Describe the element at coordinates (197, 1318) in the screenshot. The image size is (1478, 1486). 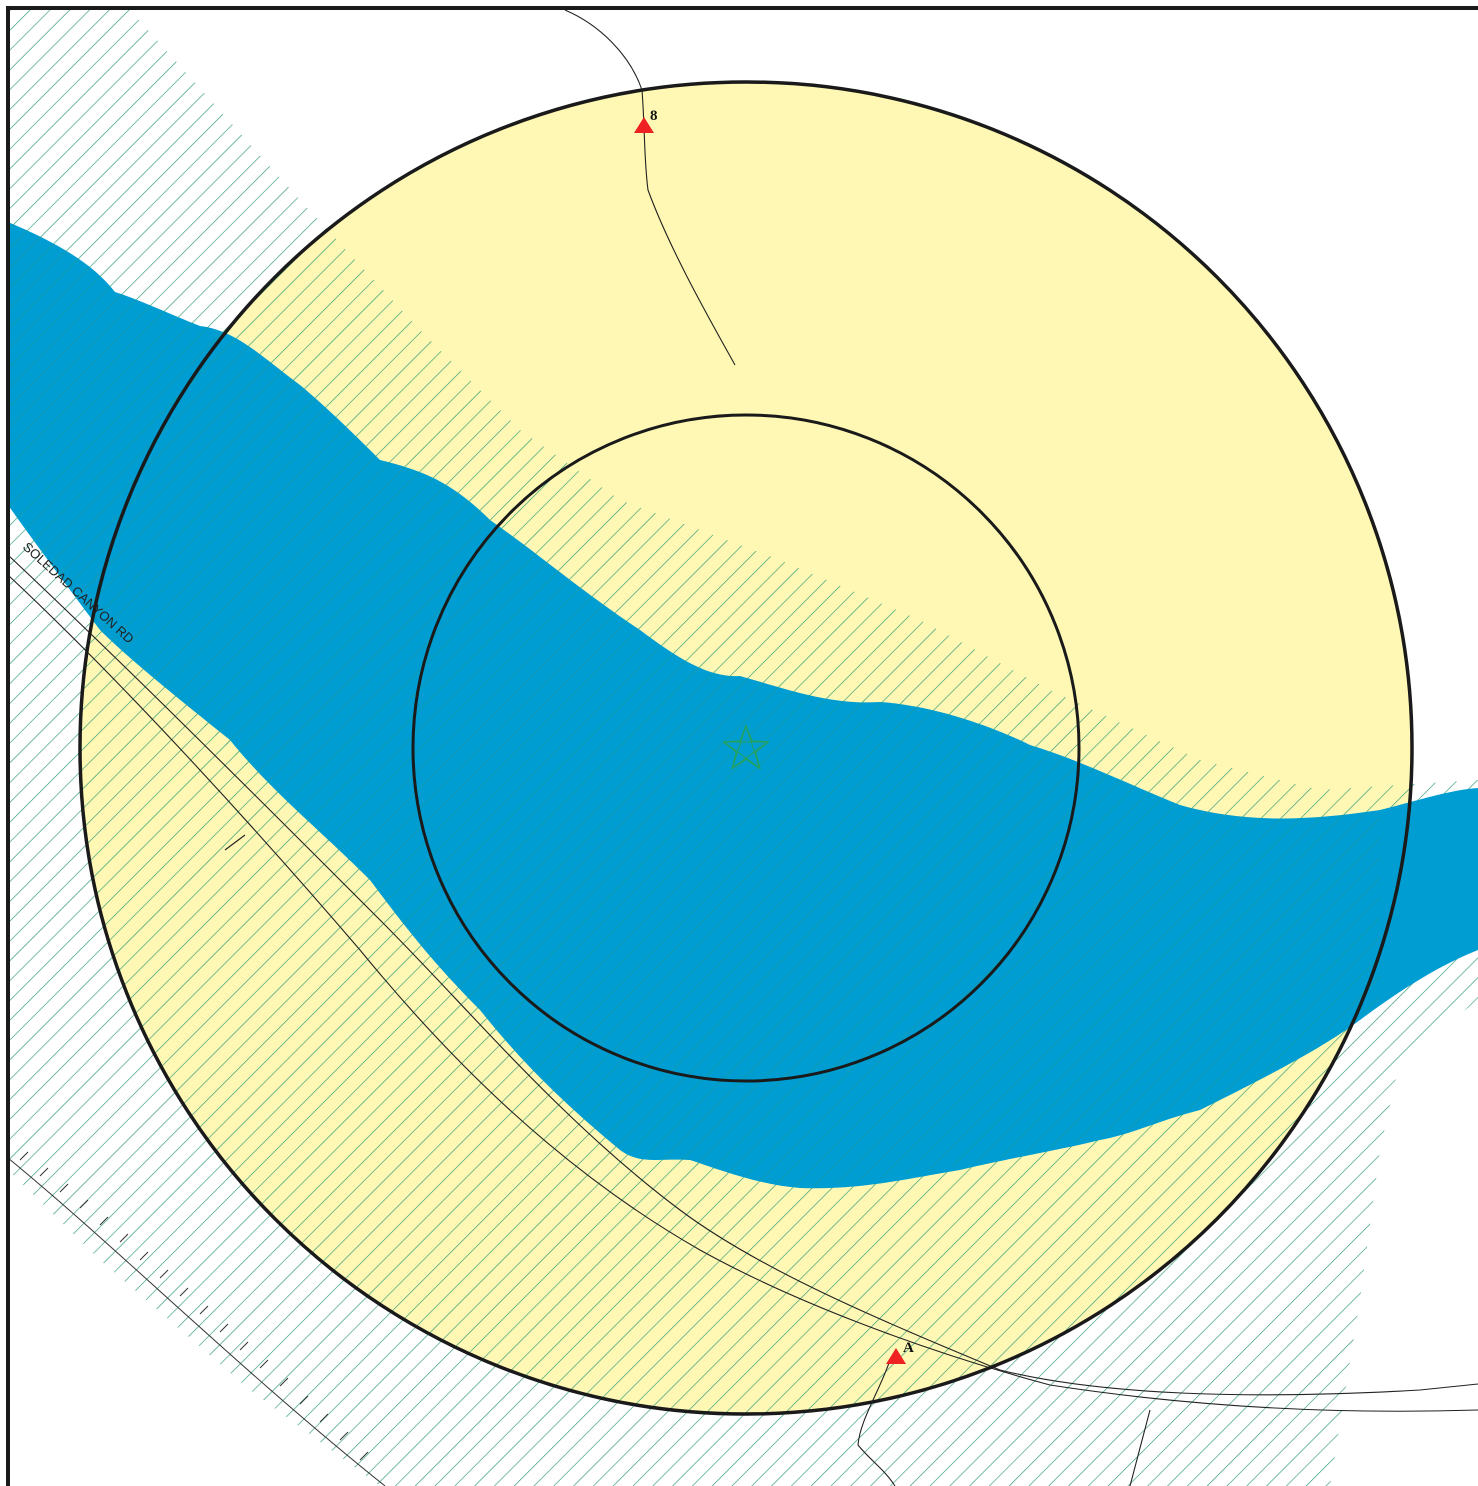
I see `railroad` at that location.